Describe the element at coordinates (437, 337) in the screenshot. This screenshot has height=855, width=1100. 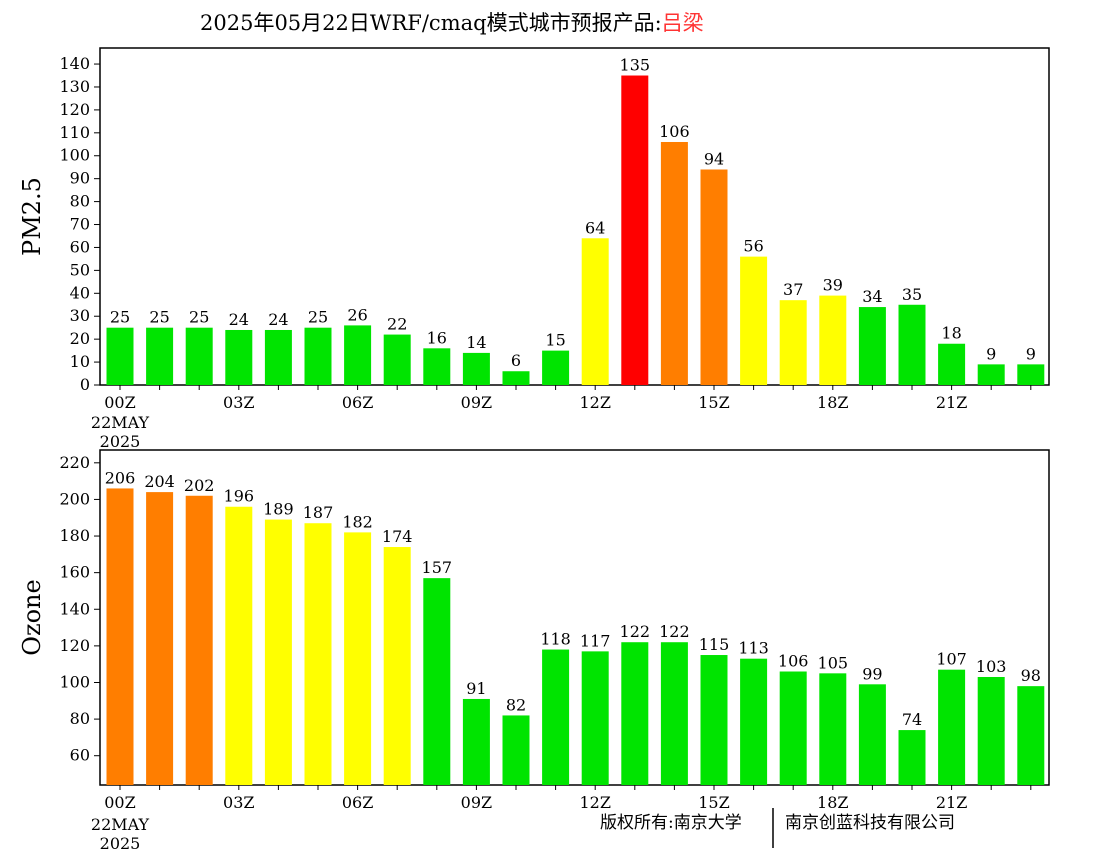
I see `bar-value-label: 16` at that location.